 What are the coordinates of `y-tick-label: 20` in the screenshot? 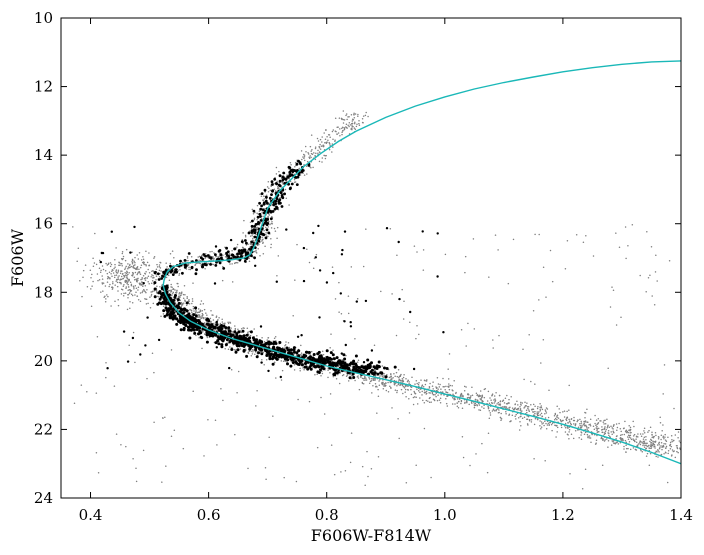 It's located at (43, 361).